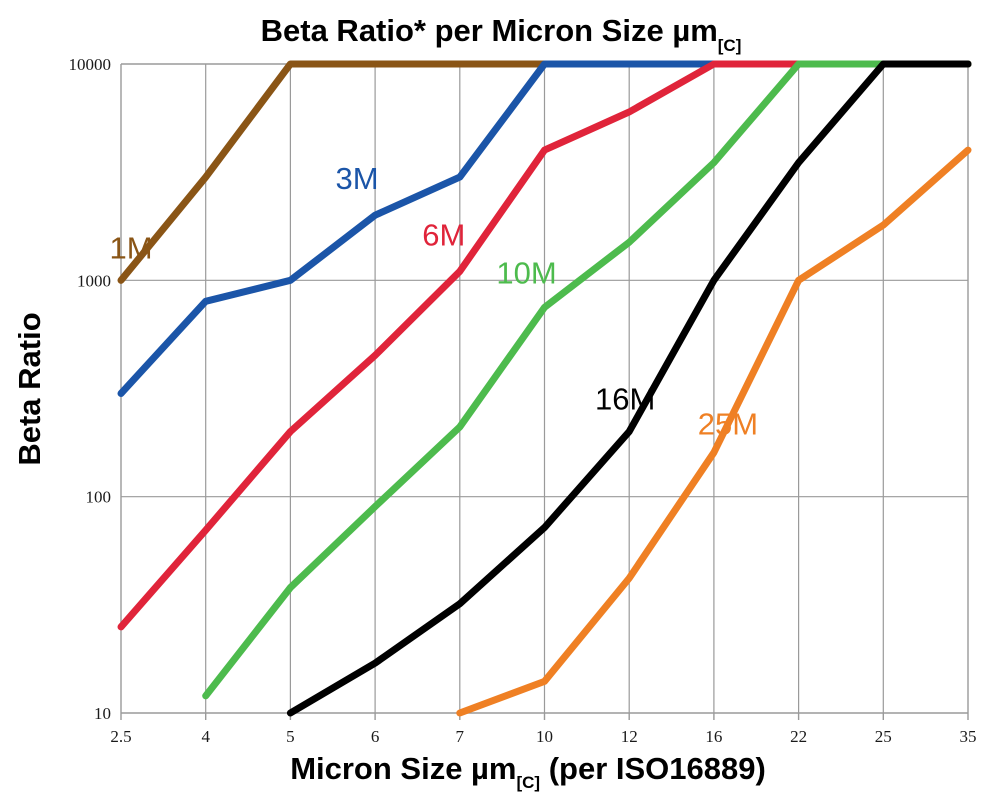  I want to click on y-tick-label: 10, so click(102, 713).